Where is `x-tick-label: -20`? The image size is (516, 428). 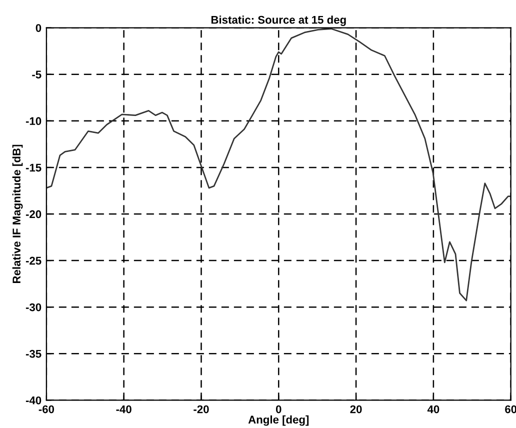
x-tick-label: -20 is located at coordinates (201, 409).